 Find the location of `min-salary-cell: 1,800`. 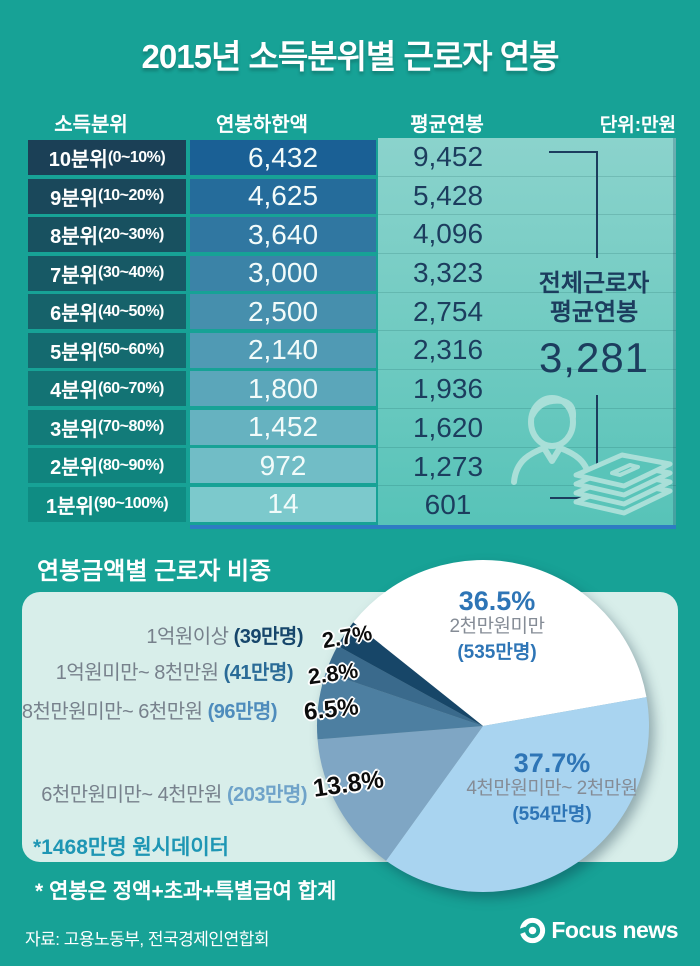

min-salary-cell: 1,800 is located at coordinates (283, 388).